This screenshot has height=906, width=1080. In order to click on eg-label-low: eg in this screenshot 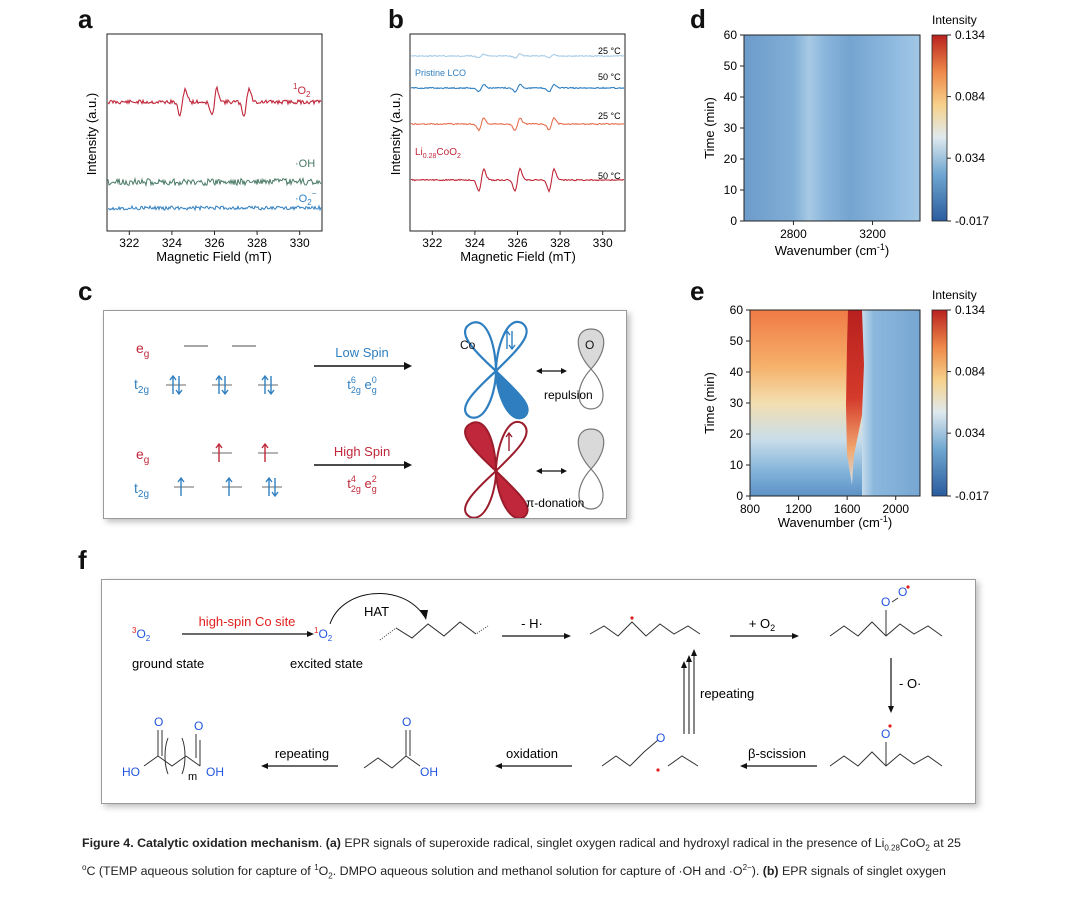, I will do `click(142, 350)`.